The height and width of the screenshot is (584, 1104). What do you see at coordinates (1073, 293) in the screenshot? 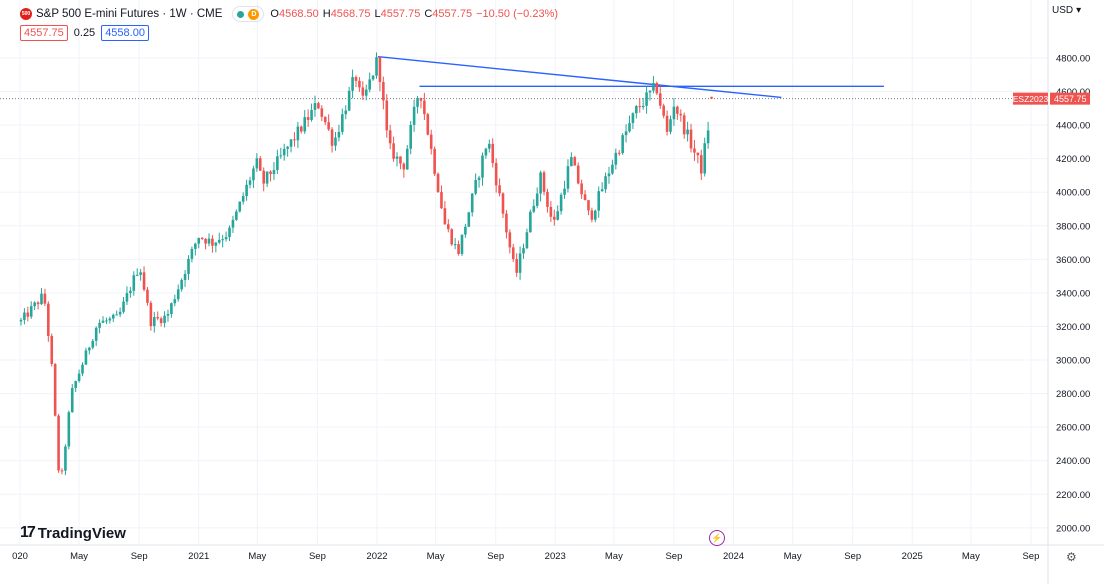
I see `price-tick-label: 3400.00` at bounding box center [1073, 293].